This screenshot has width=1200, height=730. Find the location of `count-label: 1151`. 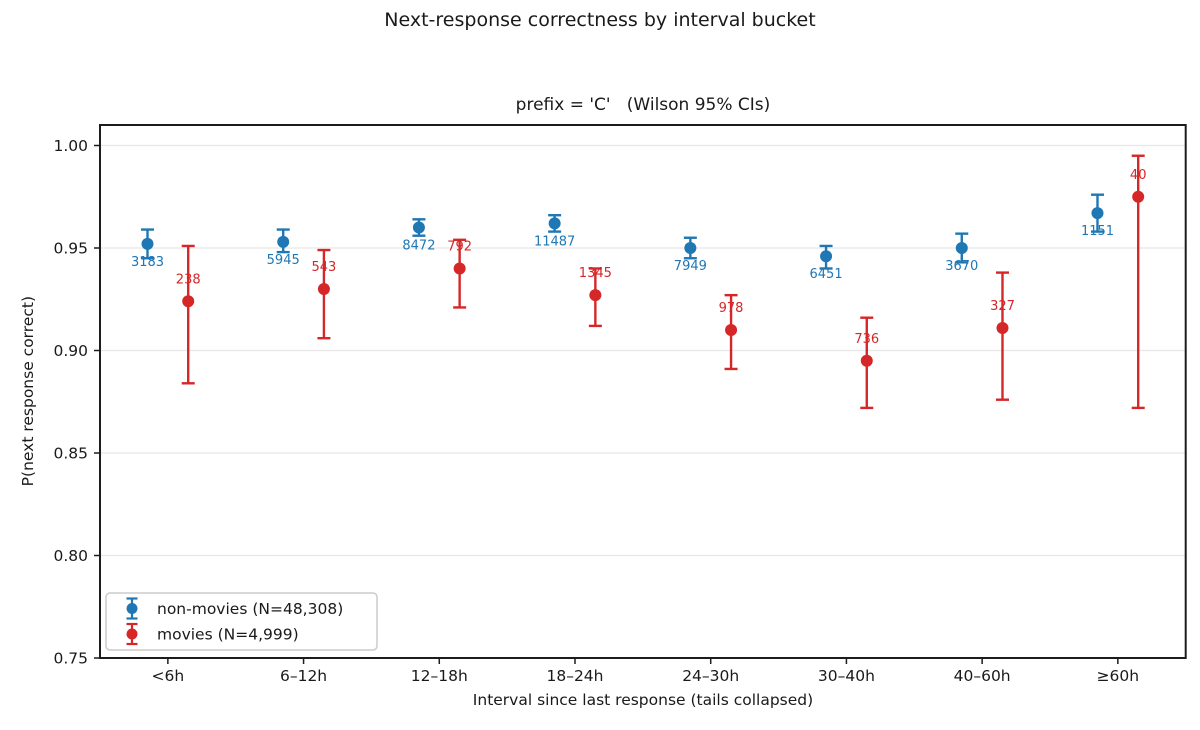

count-label: 1151 is located at coordinates (1097, 231).